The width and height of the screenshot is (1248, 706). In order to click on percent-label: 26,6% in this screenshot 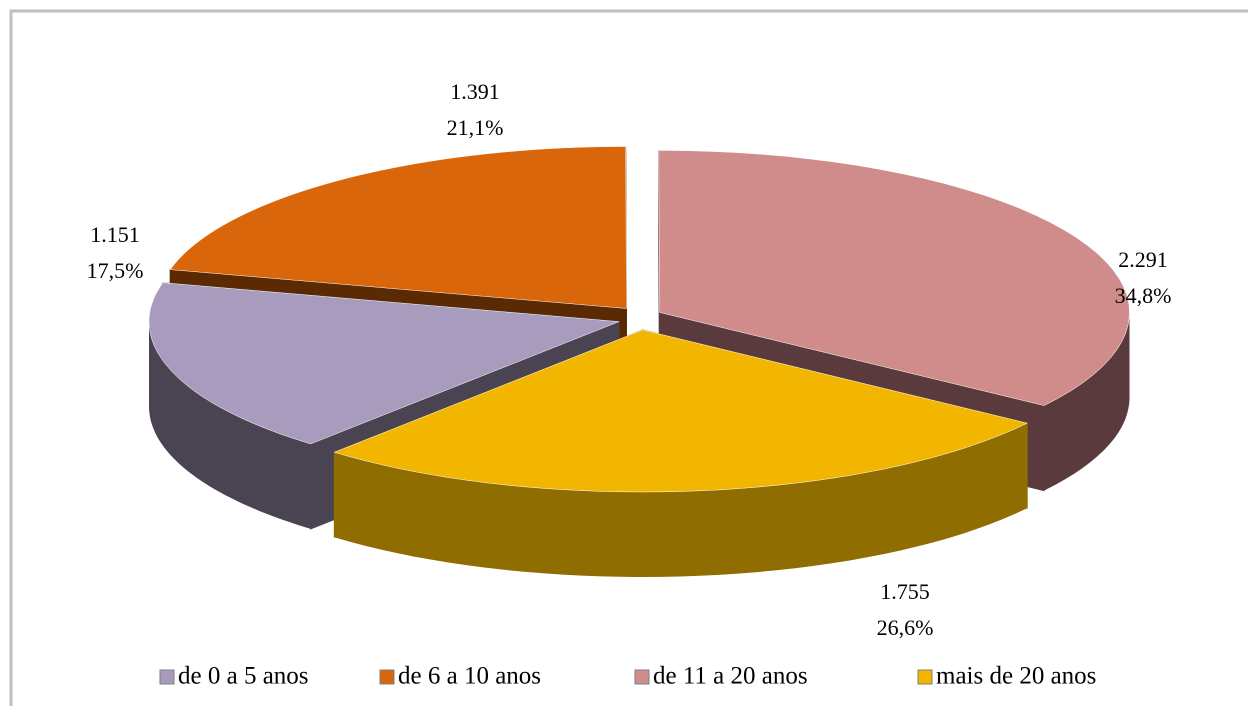, I will do `click(905, 627)`.